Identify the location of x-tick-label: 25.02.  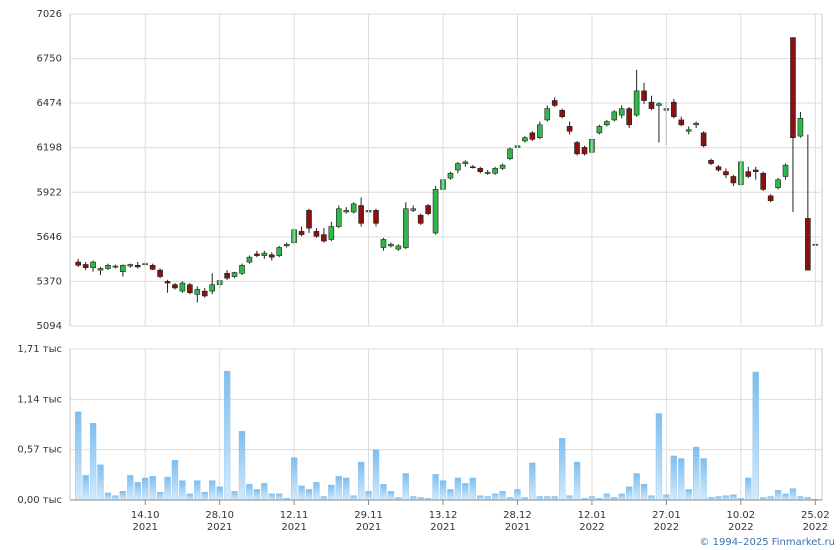
(815, 515).